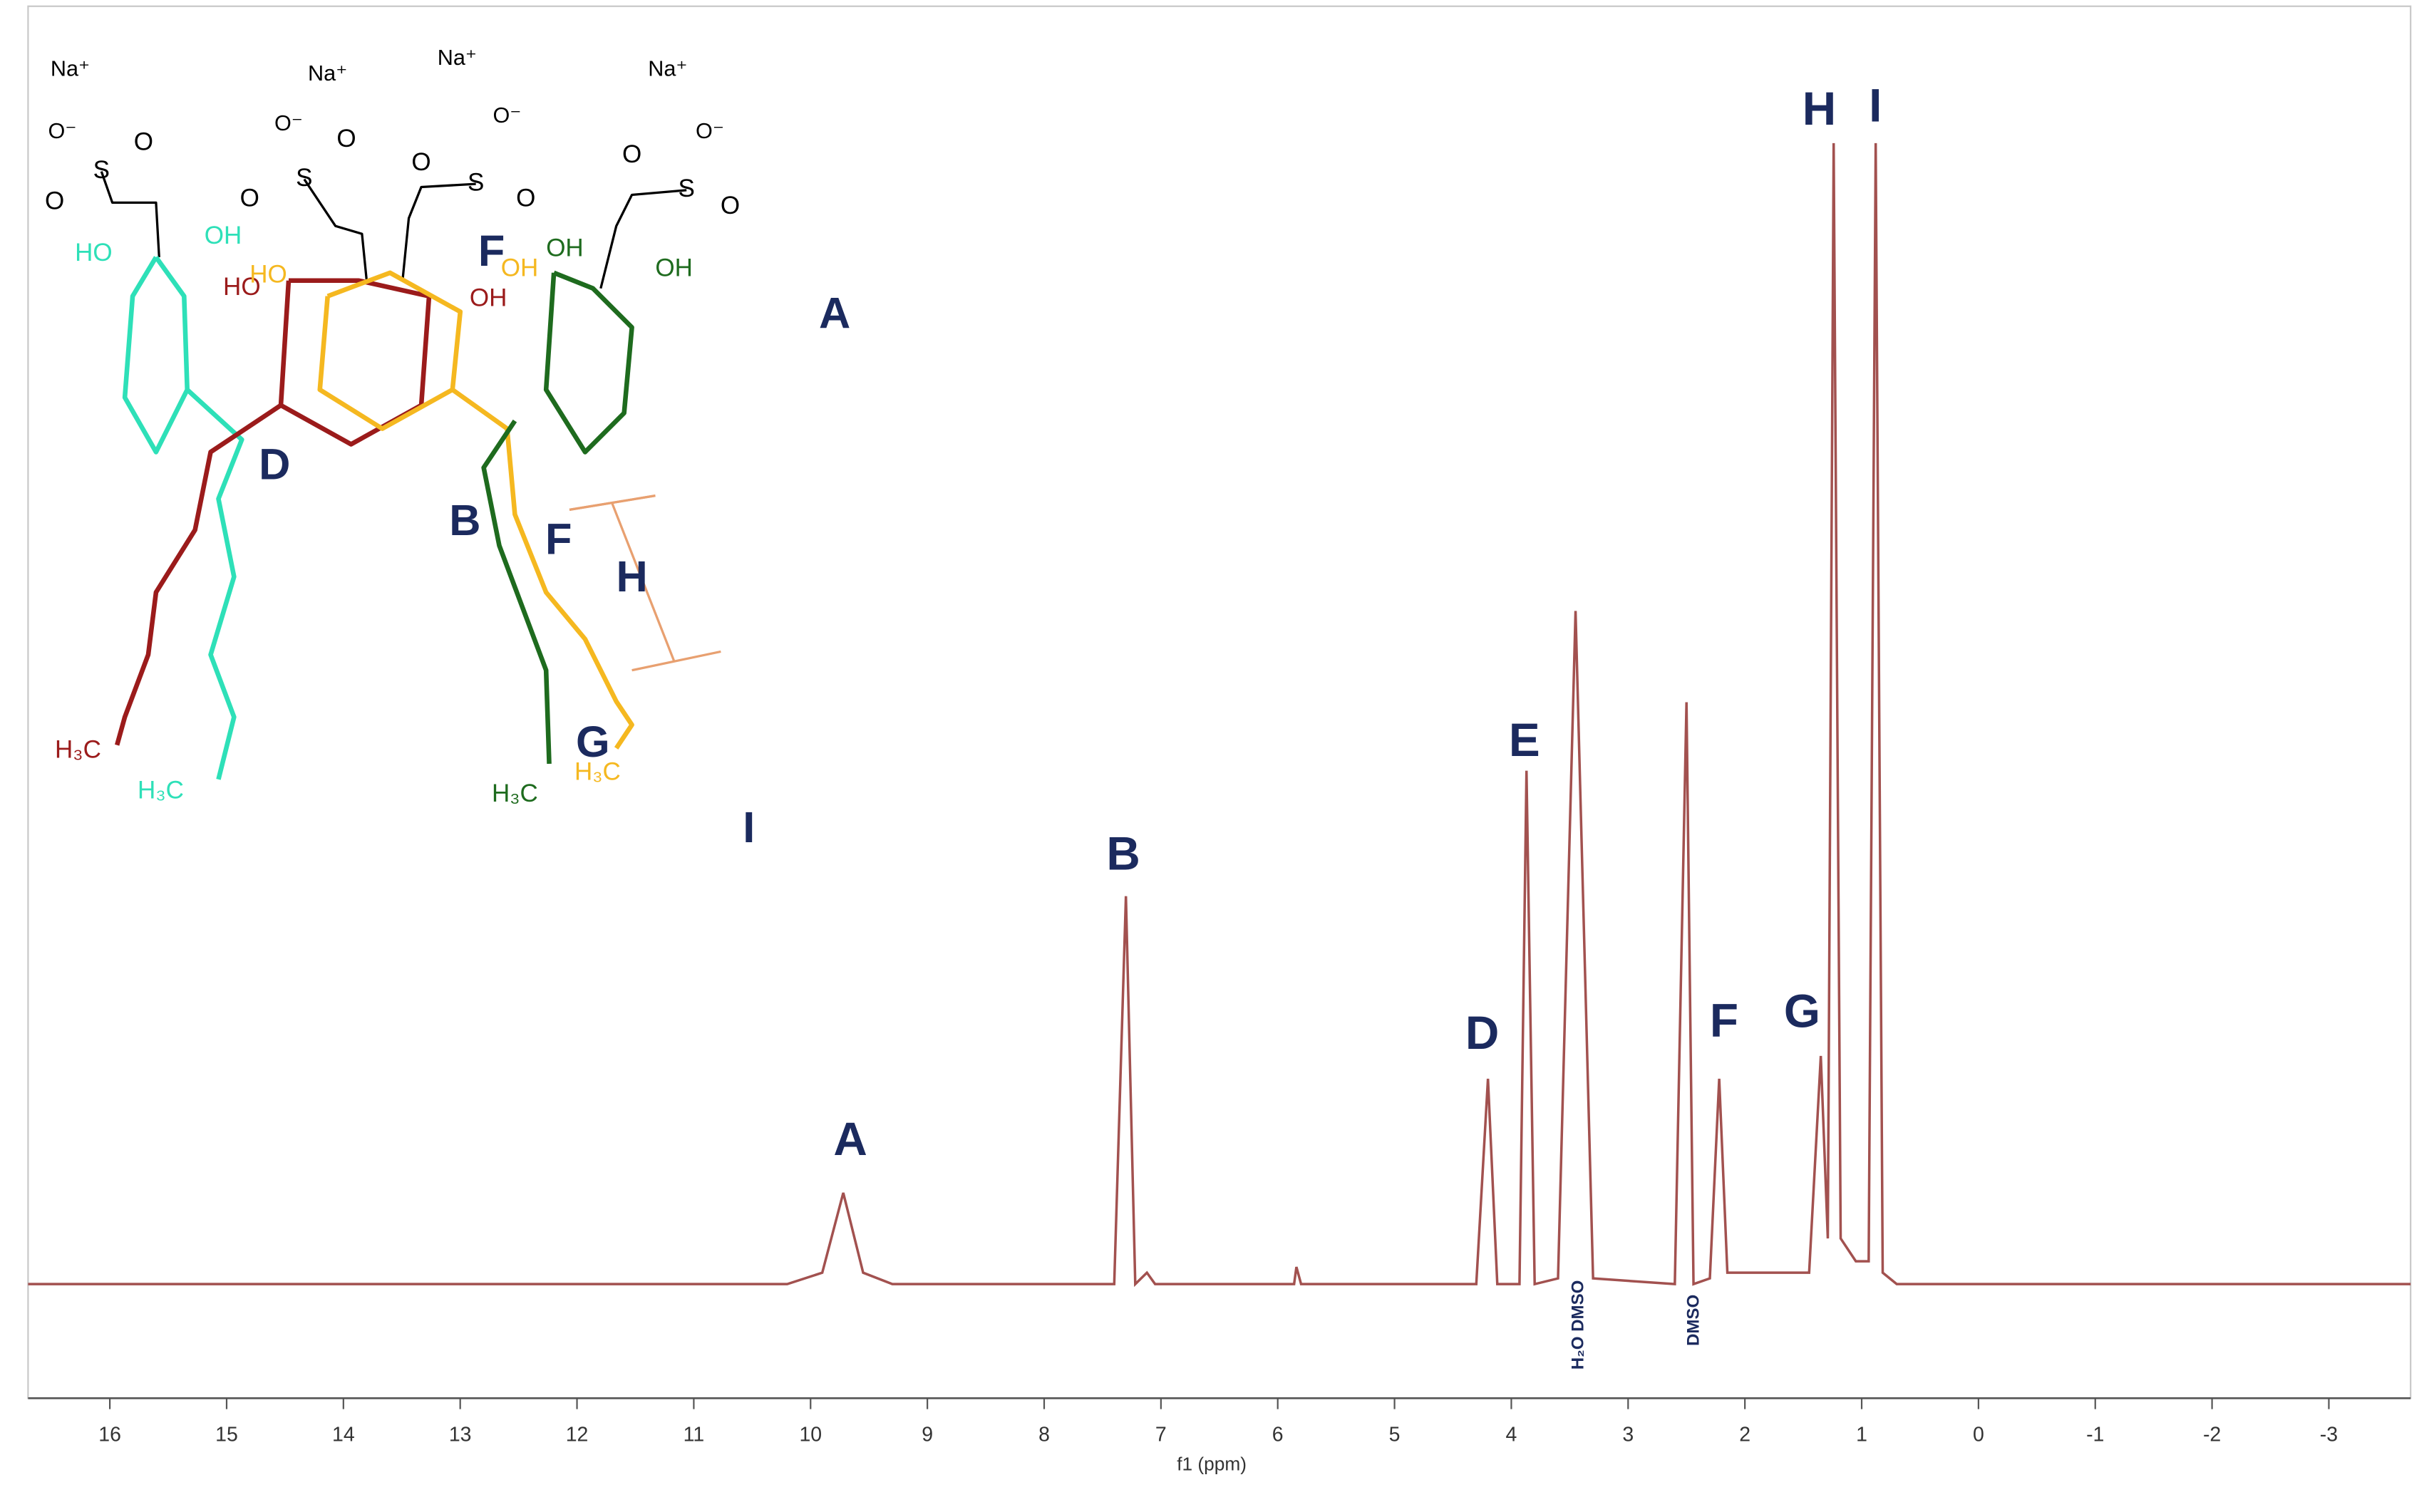 This screenshot has width=2434, height=1512. Describe the element at coordinates (1819, 109) in the screenshot. I see `peak-label: H` at that location.